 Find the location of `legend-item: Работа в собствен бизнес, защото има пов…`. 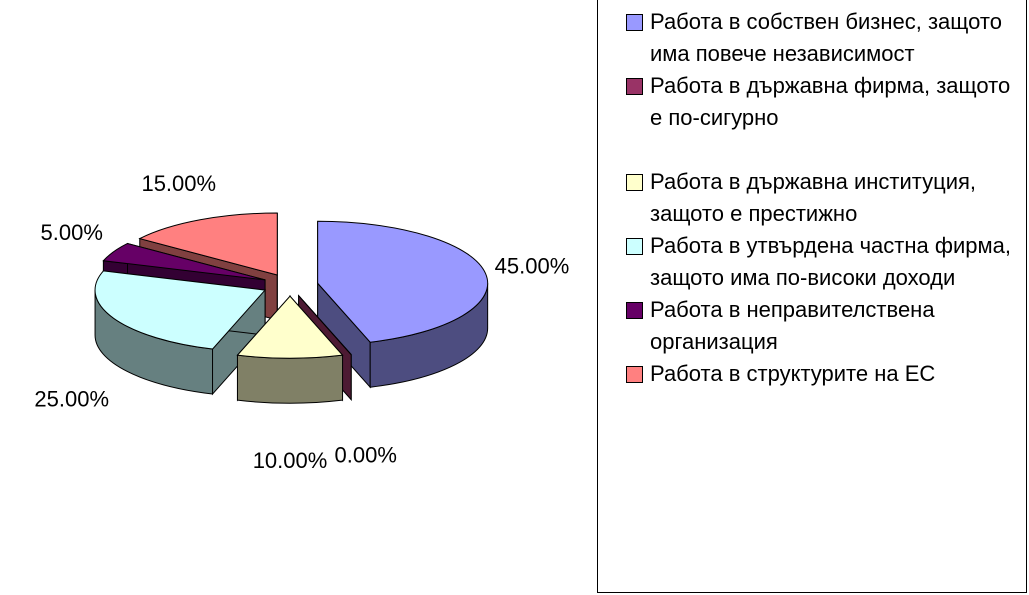

legend-item: Работа в собствен бизнес, защото има пов… is located at coordinates (820, 38).